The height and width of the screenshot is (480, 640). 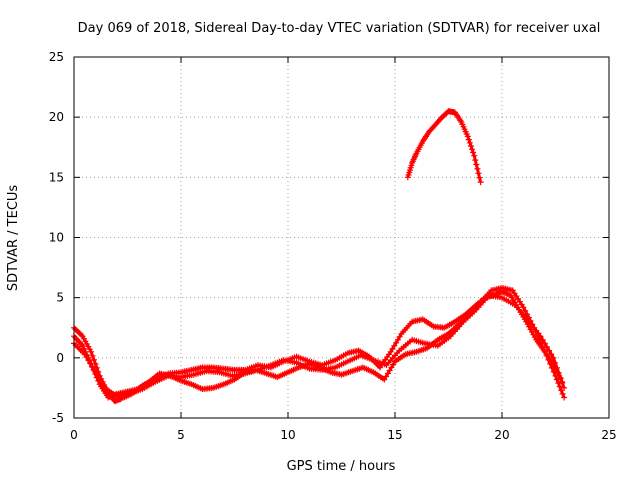 What do you see at coordinates (341, 466) in the screenshot?
I see `x-axis-label: GPS time / hours` at bounding box center [341, 466].